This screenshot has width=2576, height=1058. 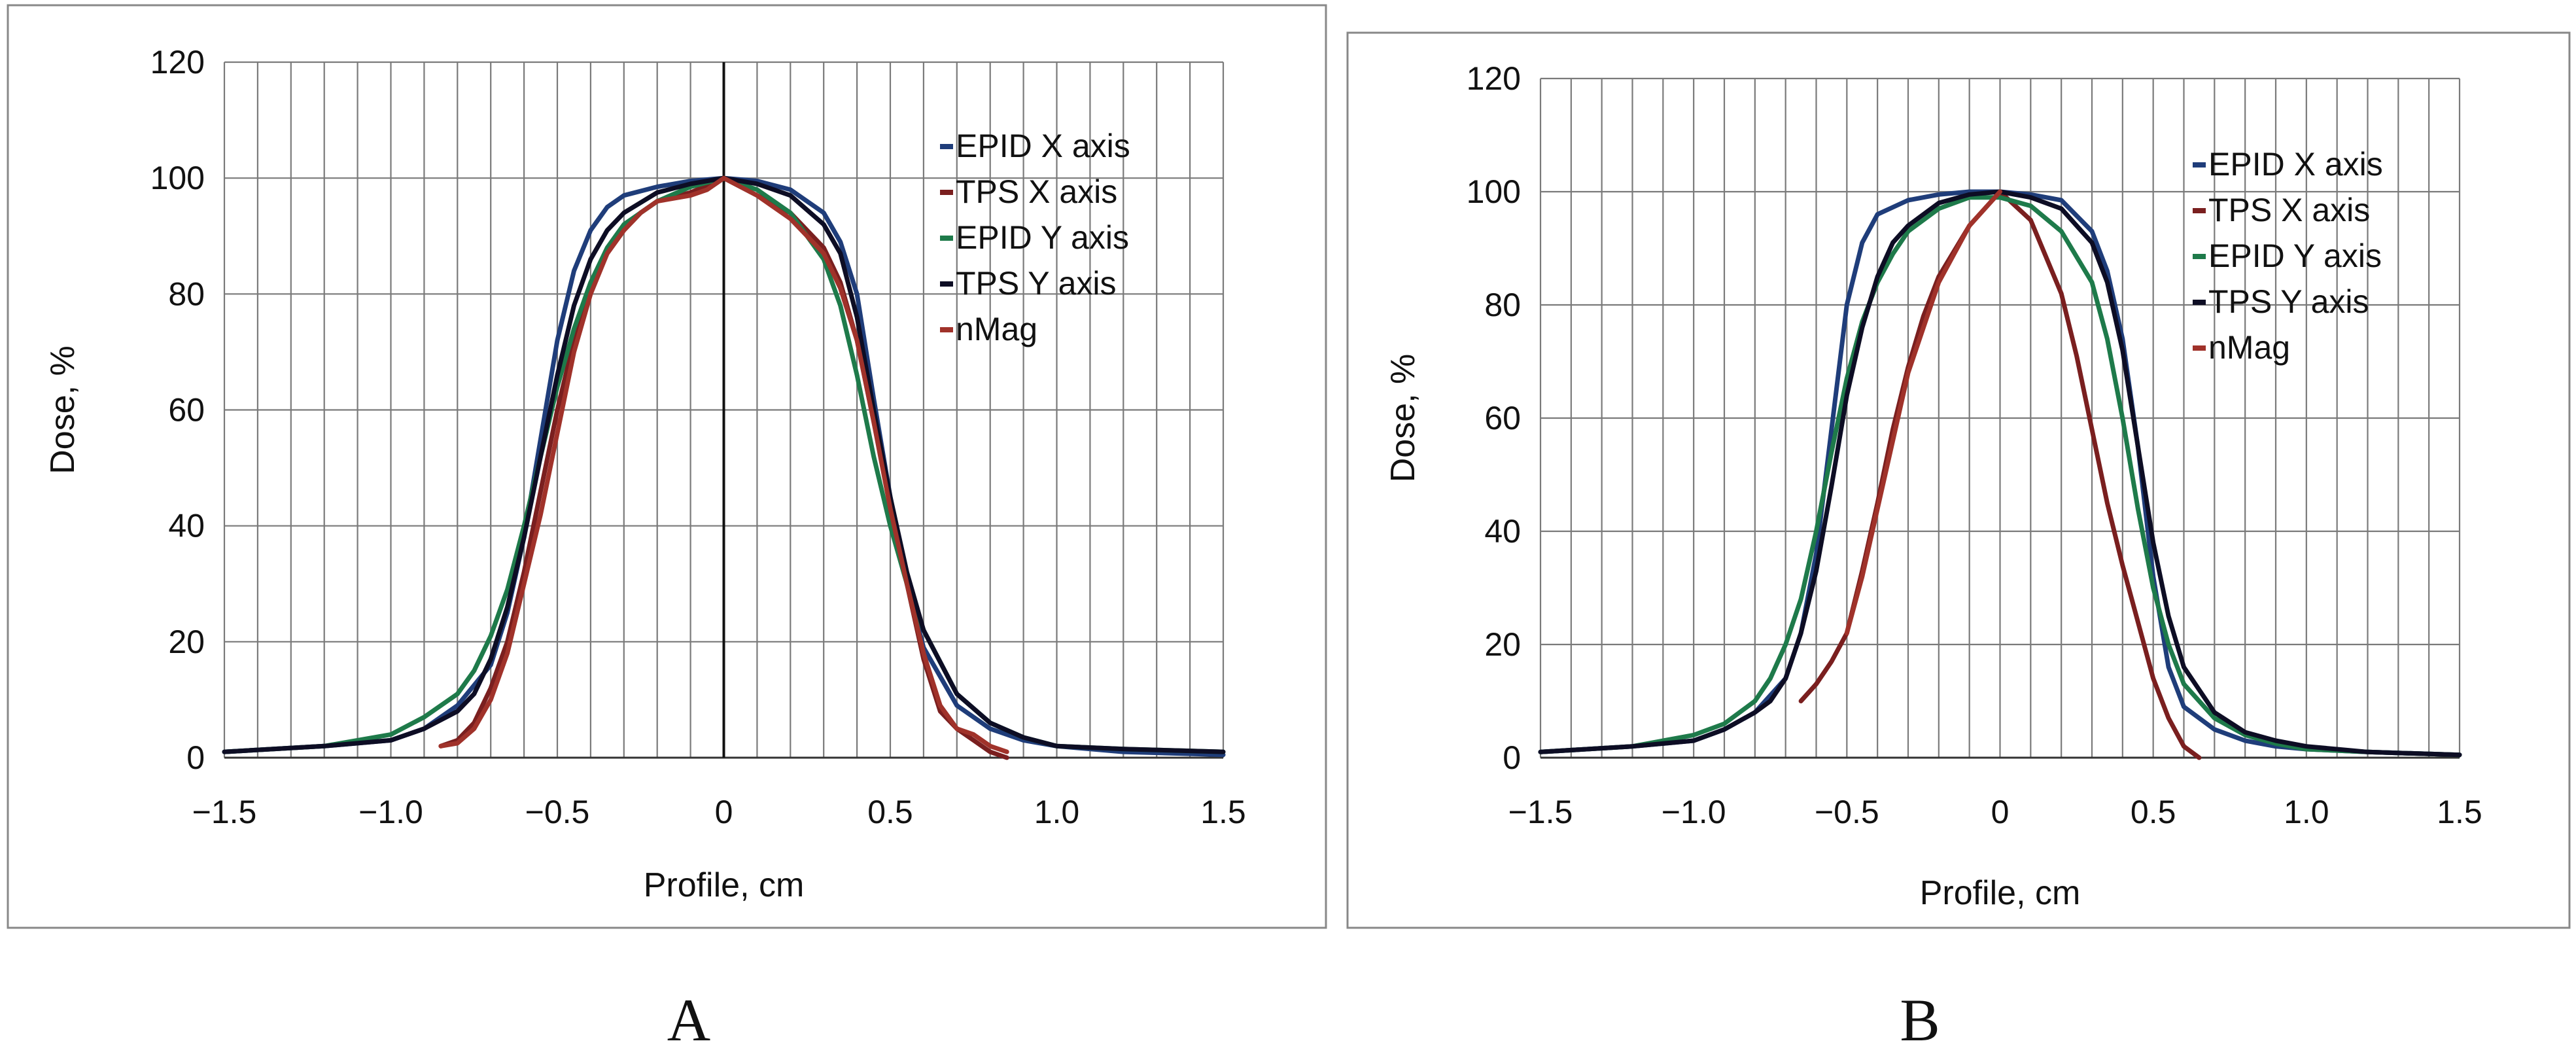 I want to click on panel-a-y-tick-labels: 0 20 40 60 80 100 120, so click(x=178, y=410).